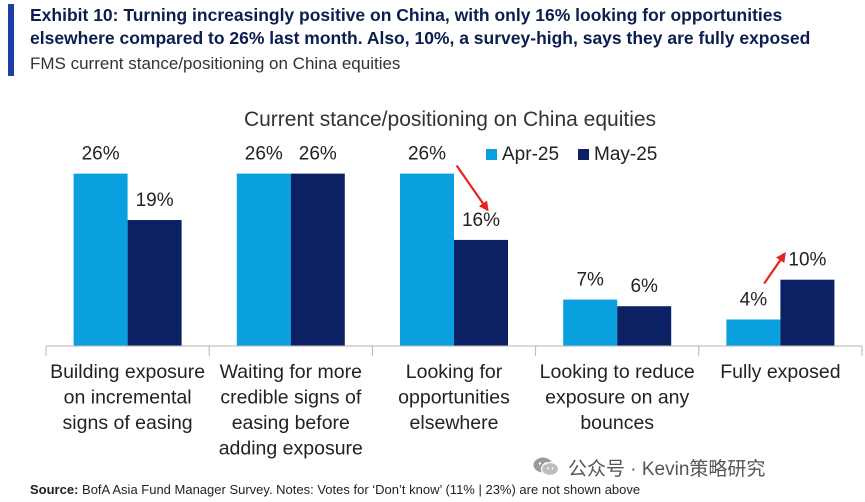 This screenshot has height=502, width=865. I want to click on category-label-2: Looking for opportunities elsewhere, so click(454, 397).